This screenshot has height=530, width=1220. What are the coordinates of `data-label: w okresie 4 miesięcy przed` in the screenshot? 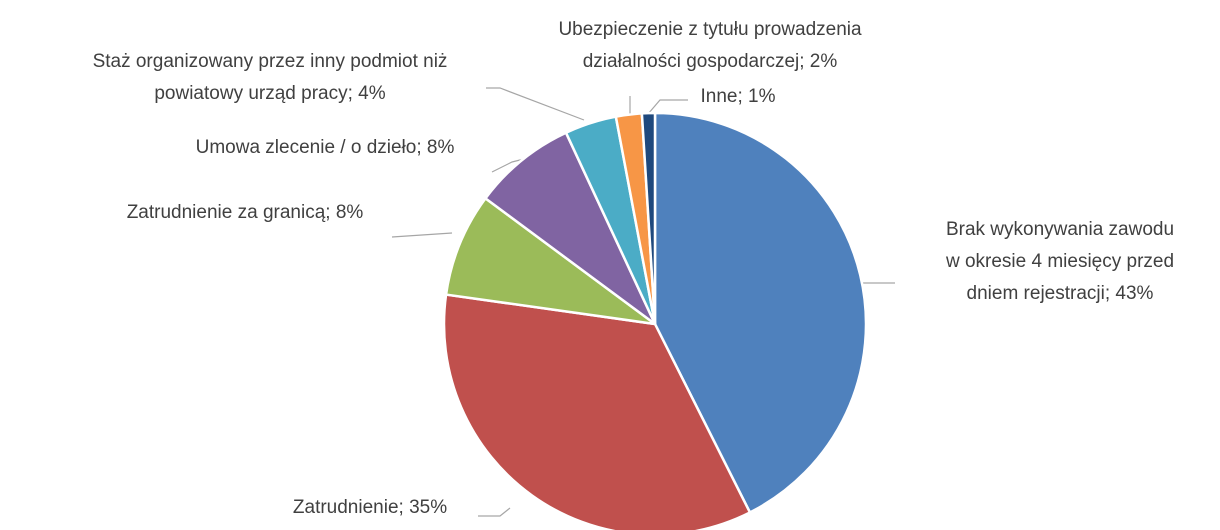 It's located at (1059, 261).